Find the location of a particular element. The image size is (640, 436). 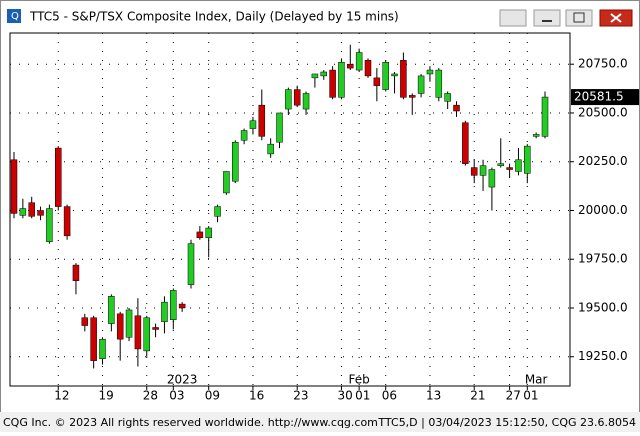

x-tick-label: 30 is located at coordinates (344, 396).